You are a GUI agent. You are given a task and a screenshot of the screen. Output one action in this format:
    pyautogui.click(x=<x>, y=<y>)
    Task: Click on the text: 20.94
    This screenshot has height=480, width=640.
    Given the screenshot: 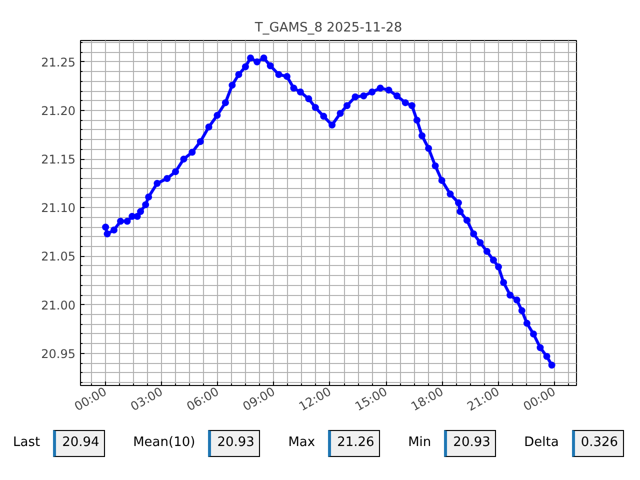 What is the action you would take?
    pyautogui.click(x=81, y=443)
    